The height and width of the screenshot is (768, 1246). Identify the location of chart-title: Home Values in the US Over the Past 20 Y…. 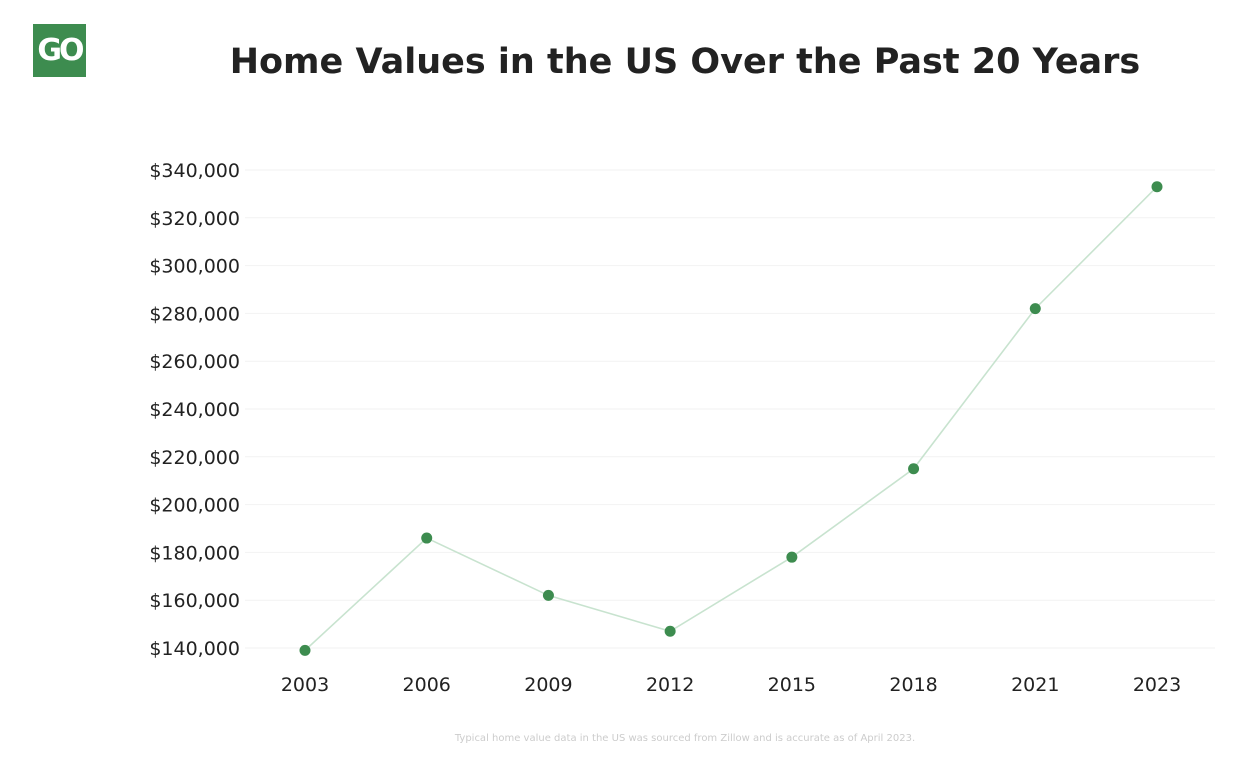
(685, 62).